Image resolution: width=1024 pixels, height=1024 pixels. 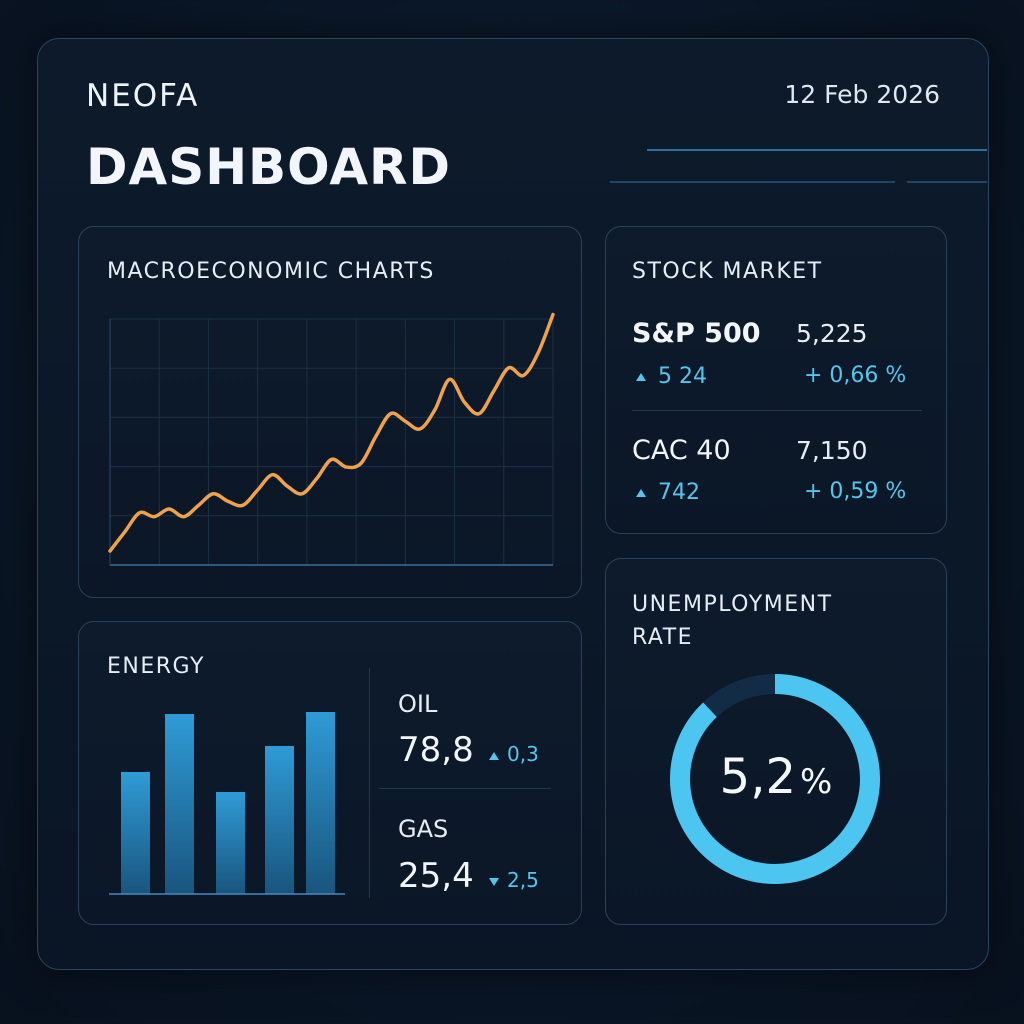 What do you see at coordinates (229, 773) in the screenshot?
I see `energy-bar-chart` at bounding box center [229, 773].